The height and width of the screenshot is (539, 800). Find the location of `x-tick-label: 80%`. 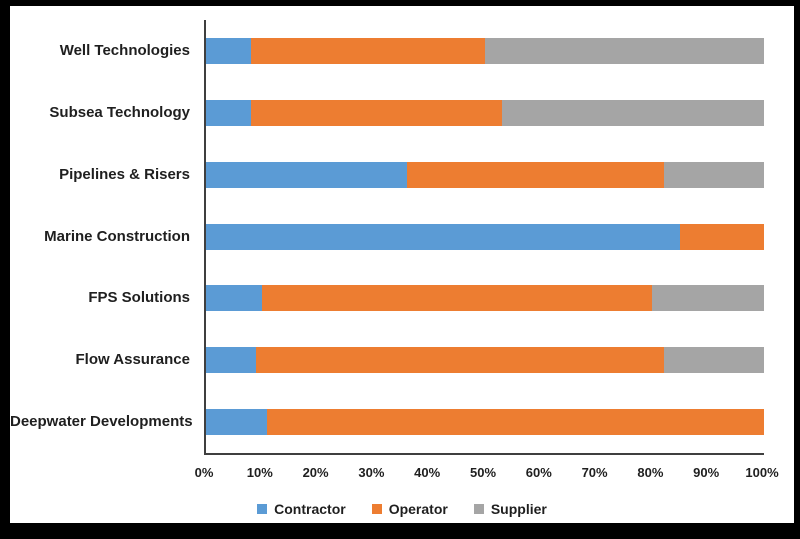

x-tick-label: 80% is located at coordinates (650, 472).